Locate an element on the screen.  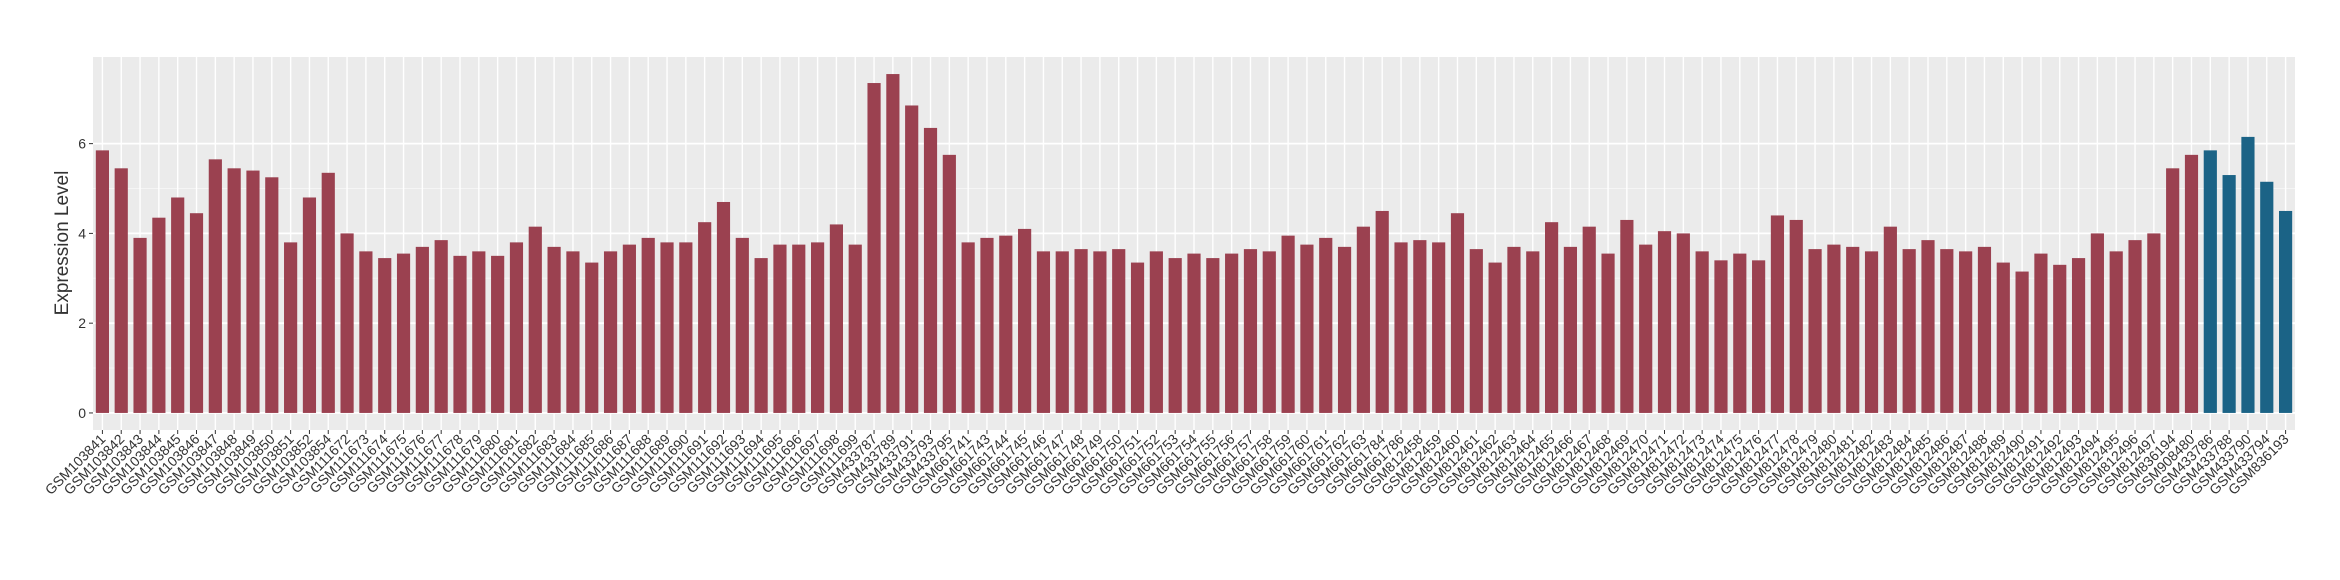
y-tick-label: 0 is located at coordinates (82, 413).